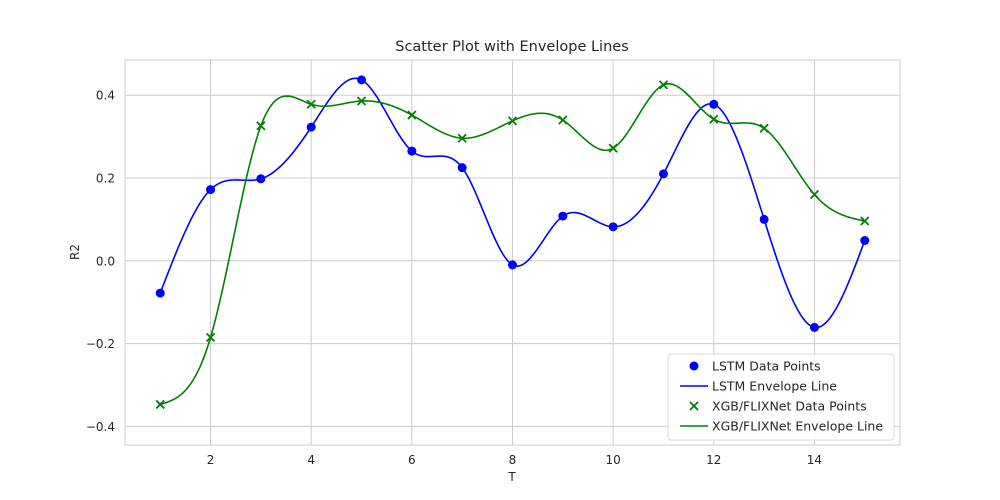 This screenshot has height=500, width=1000. What do you see at coordinates (105, 96) in the screenshot?
I see `y-tick-label: 0.4` at bounding box center [105, 96].